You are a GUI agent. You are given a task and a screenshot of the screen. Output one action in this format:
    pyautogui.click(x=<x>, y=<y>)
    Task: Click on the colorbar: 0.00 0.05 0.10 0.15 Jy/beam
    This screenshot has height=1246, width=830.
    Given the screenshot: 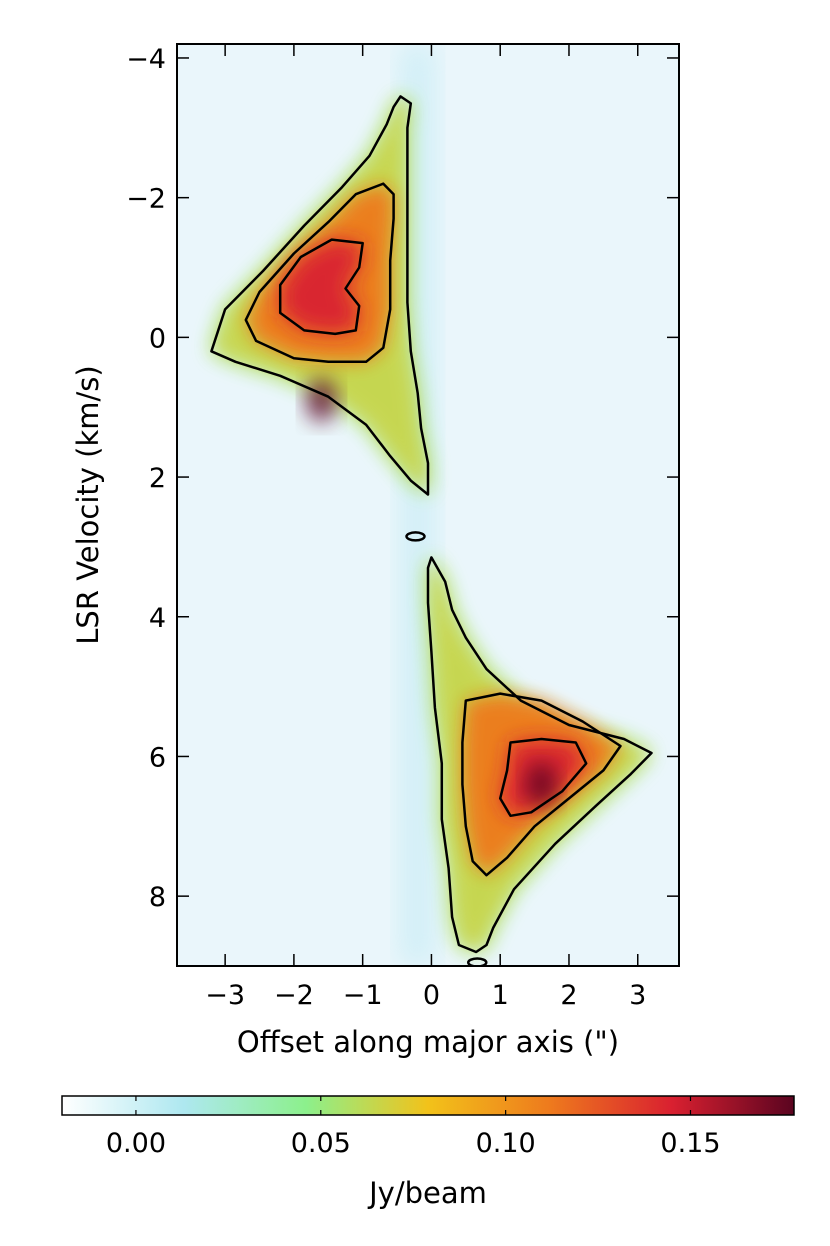 What is the action you would take?
    pyautogui.click(x=428, y=1152)
    